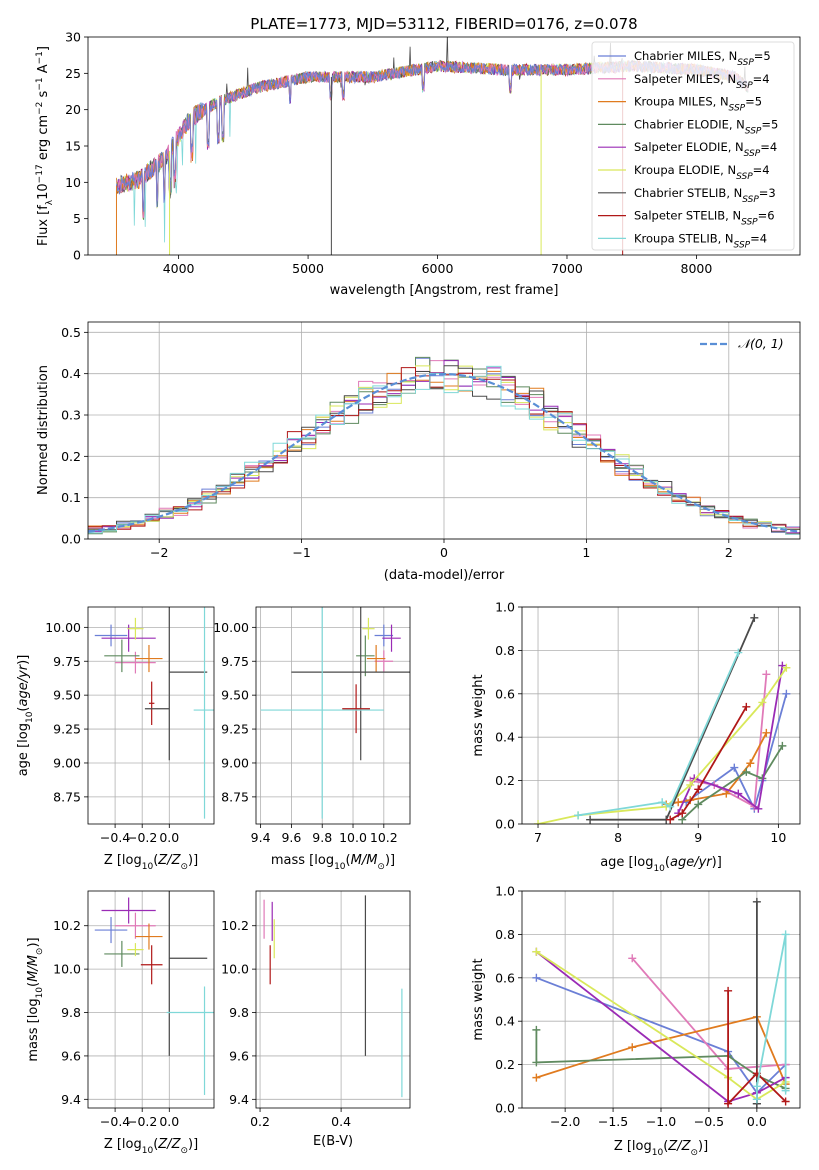 Image resolution: width=819 pixels, height=1170 pixels. Describe the element at coordinates (771, 1017) in the screenshot. I see `line-kroupa-stelib` at that location.